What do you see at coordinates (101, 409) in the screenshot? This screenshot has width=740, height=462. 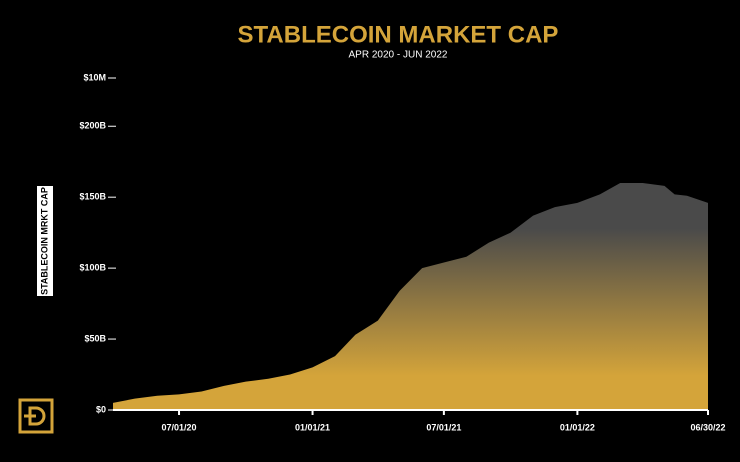 I see `y-tick-label: $0` at bounding box center [101, 409].